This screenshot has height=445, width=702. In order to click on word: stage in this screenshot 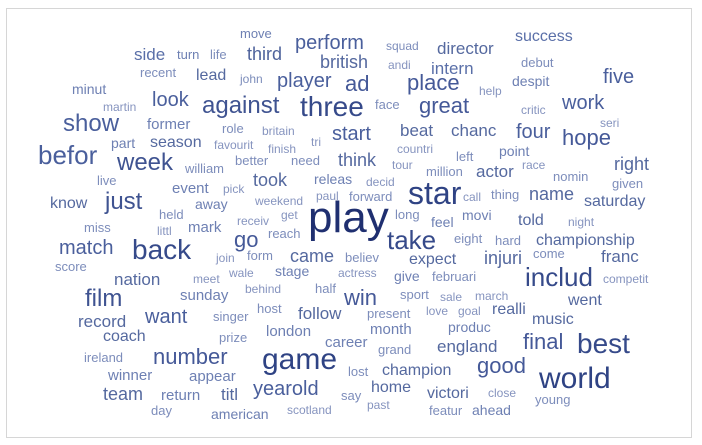, I will do `click(292, 271)`.